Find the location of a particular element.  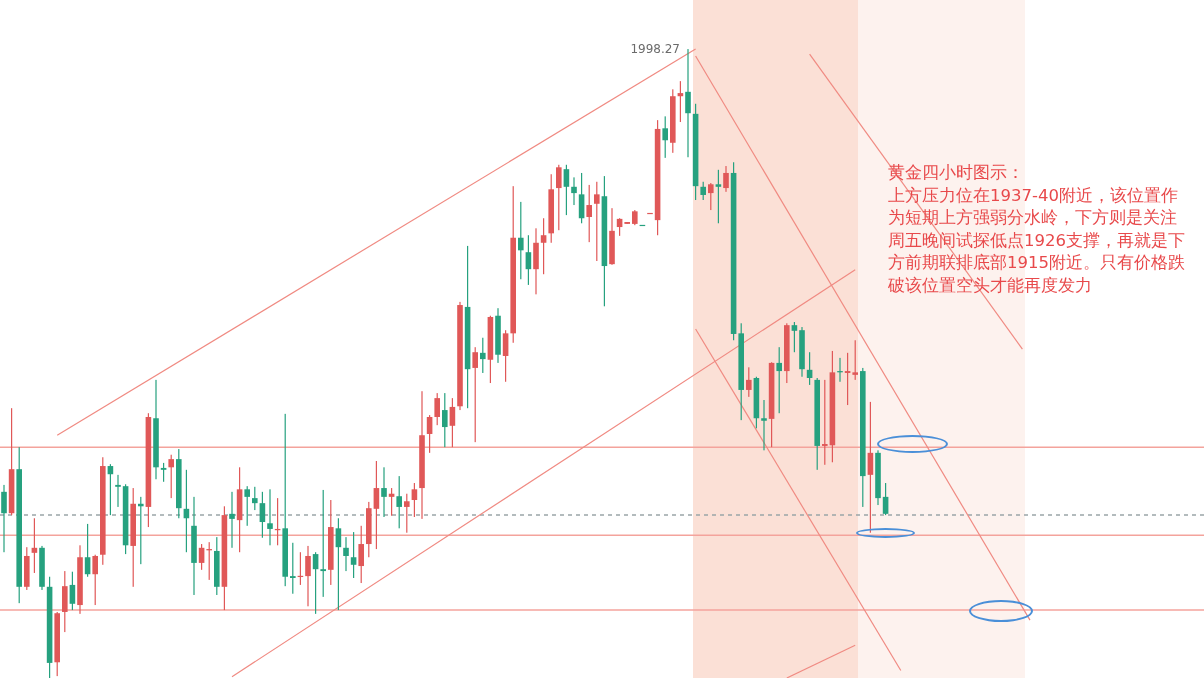

annotation: 上方压力位在1937-40附近，该位置作为短期上方强弱分水岭，下方则是关注周五晚间试探低点1926支撑，再就是下方前期联排底部1915附近。只有价格跌破该位置空头才能再度发力 is located at coordinates (1037, 240).